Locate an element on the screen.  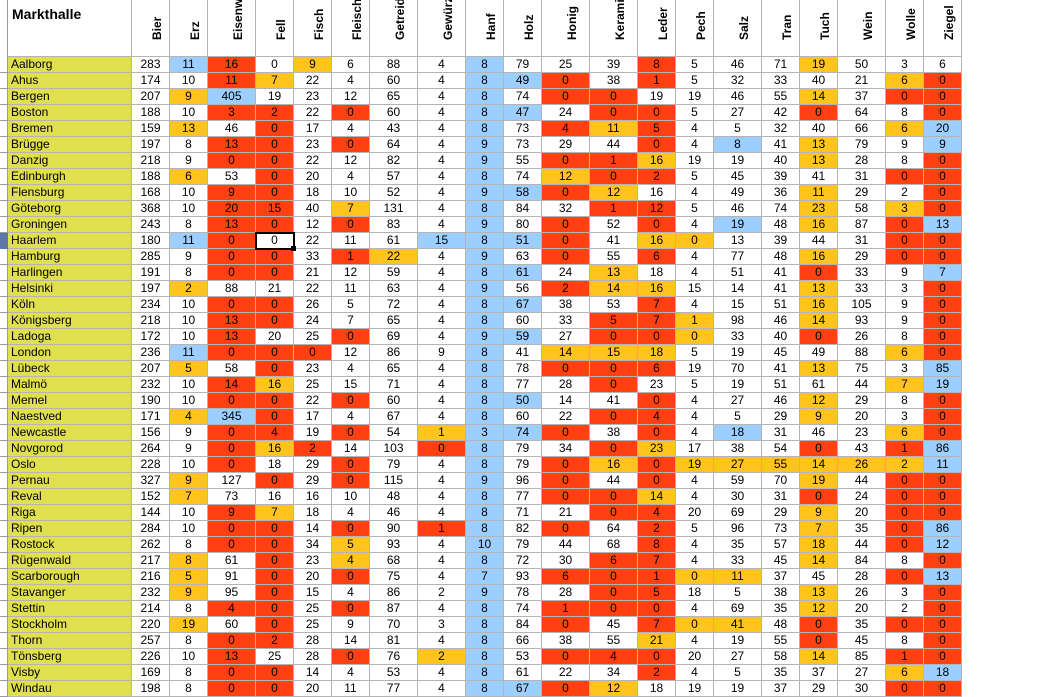
city-cell: Riga is located at coordinates (70, 513).